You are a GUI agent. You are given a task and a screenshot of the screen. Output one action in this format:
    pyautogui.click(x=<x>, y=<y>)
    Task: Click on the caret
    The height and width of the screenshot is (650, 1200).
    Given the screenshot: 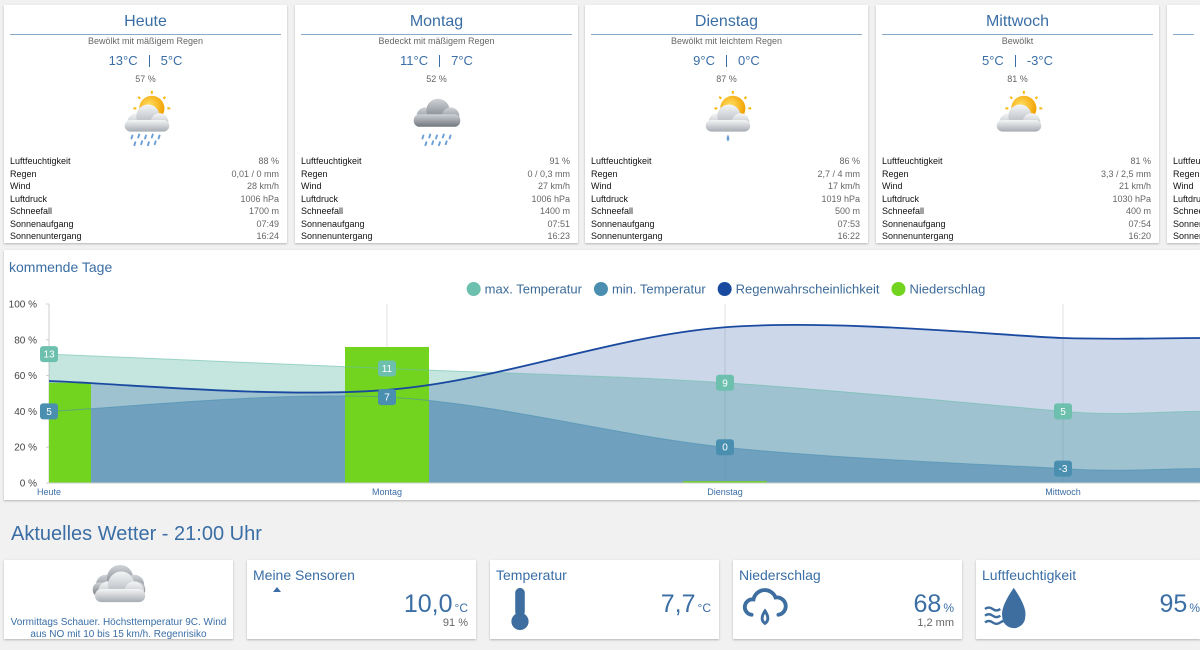 What is the action you would take?
    pyautogui.click(x=277, y=589)
    